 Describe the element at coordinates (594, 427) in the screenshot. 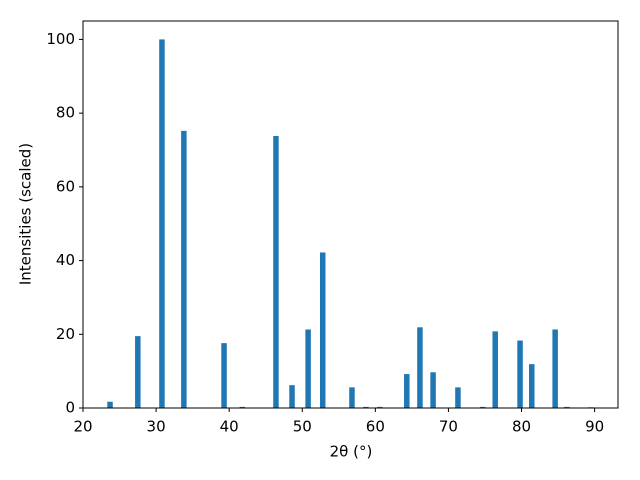

I see `x-tick-label: 90` at that location.